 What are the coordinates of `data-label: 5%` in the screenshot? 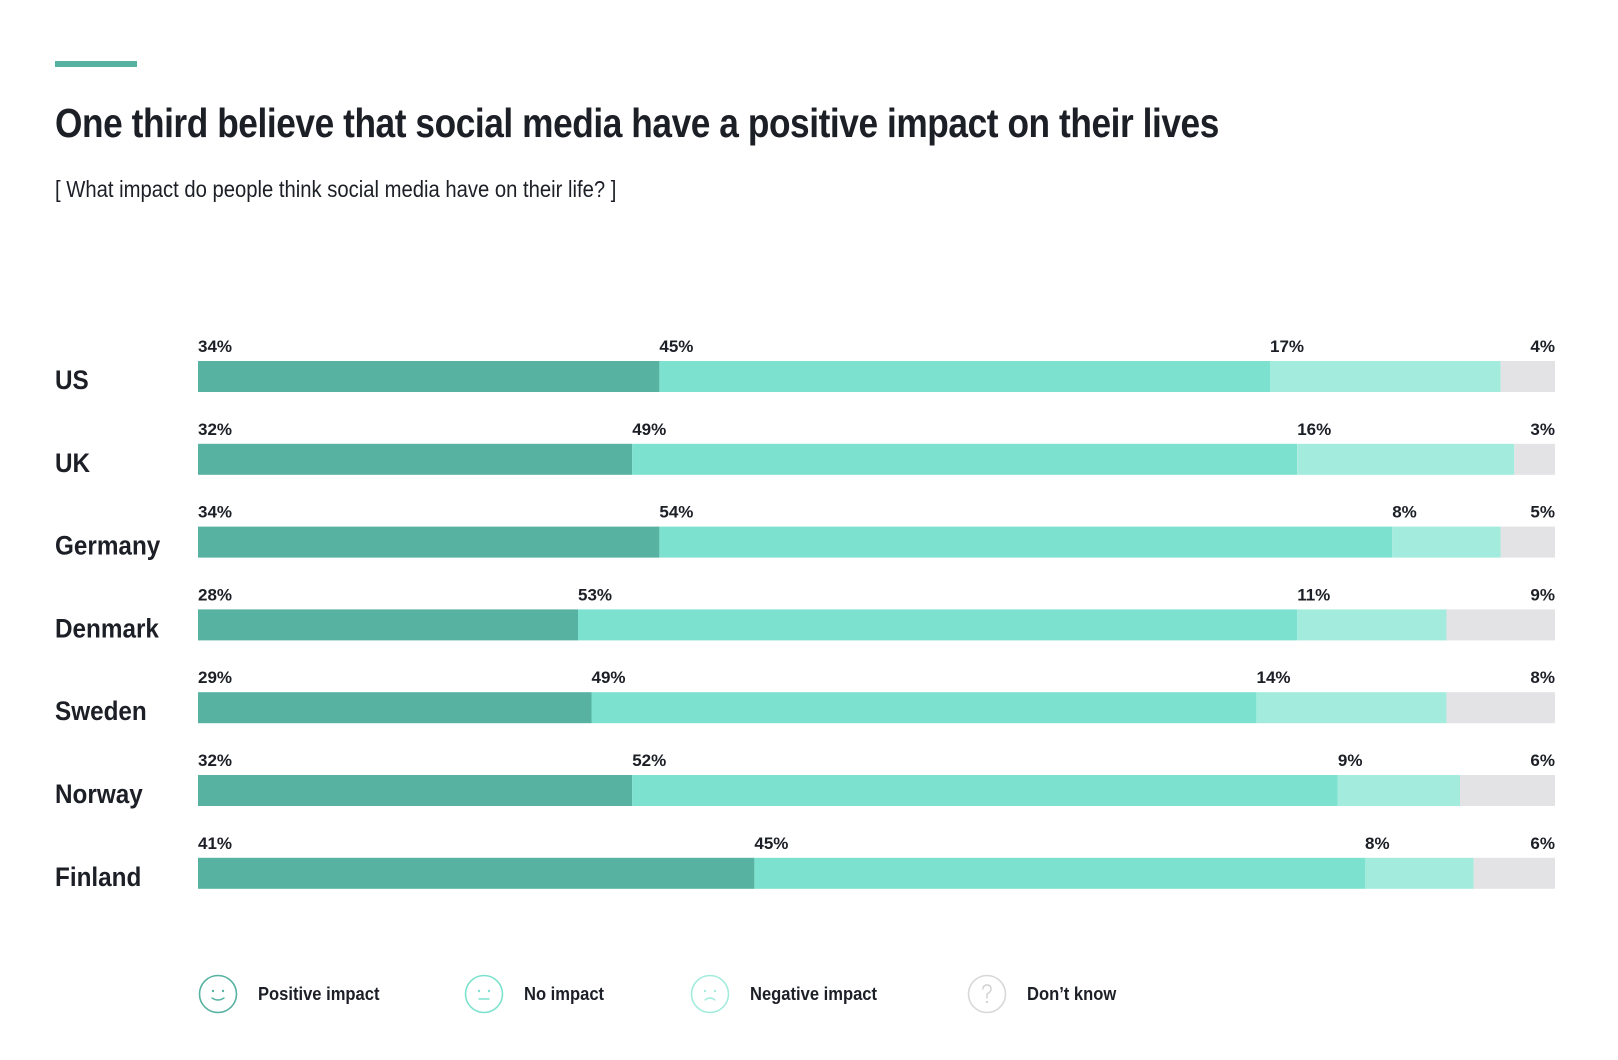 It's located at (1542, 512).